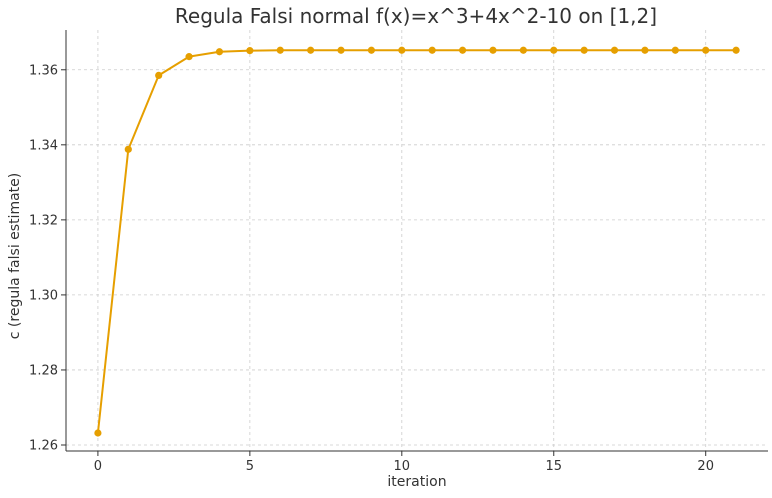  What do you see at coordinates (416, 482) in the screenshot?
I see `x-axis-label: iteration` at bounding box center [416, 482].